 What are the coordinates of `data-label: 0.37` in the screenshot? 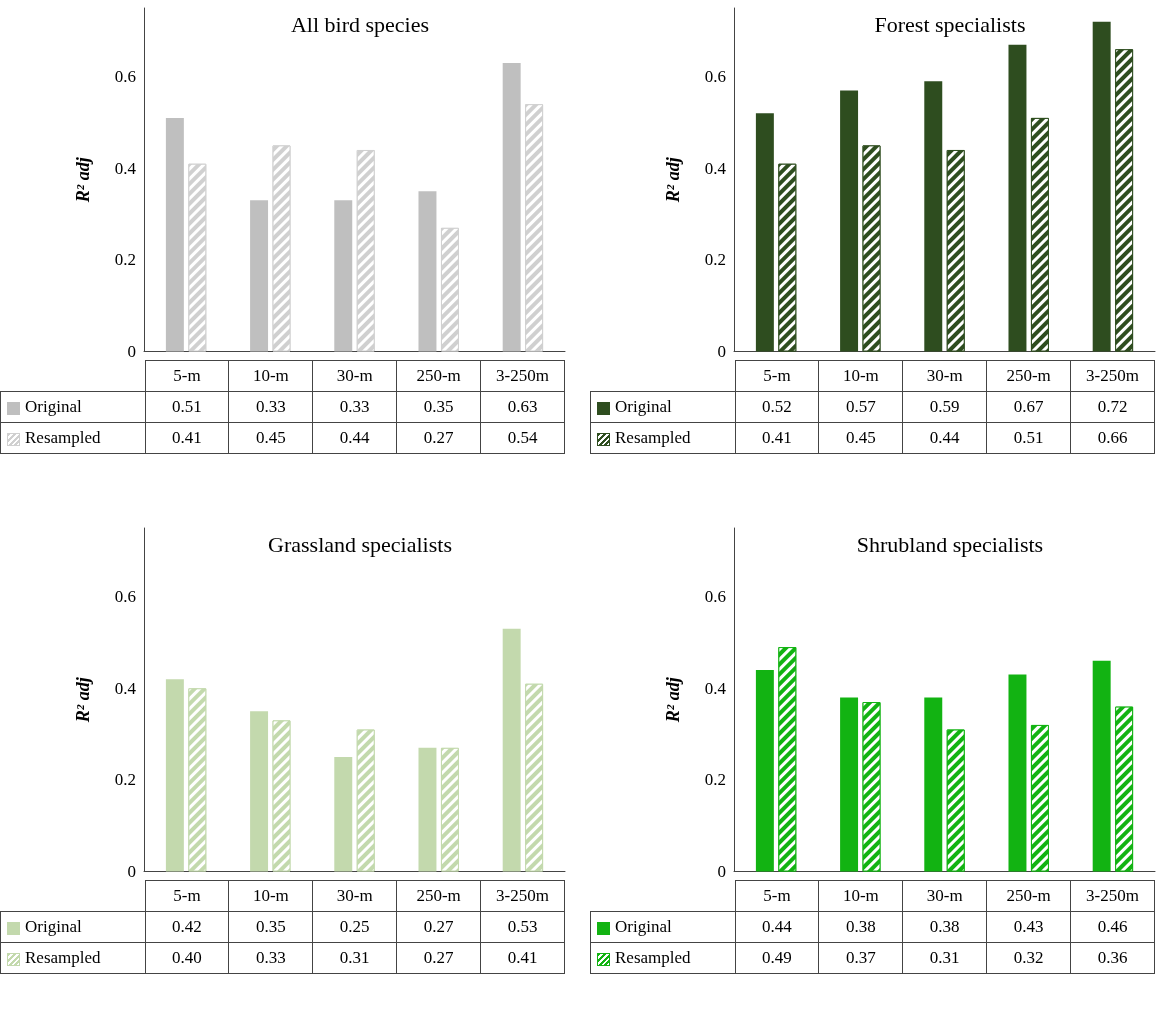 It's located at (860, 958).